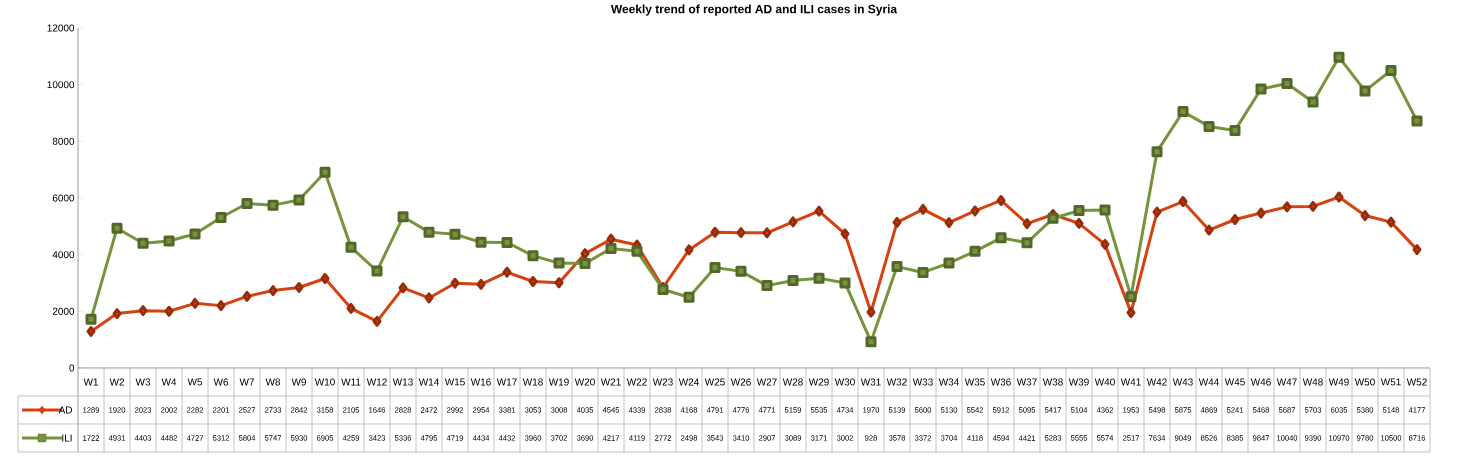 This screenshot has height=457, width=1468. I want to click on x-tick-label: W9, so click(299, 382).